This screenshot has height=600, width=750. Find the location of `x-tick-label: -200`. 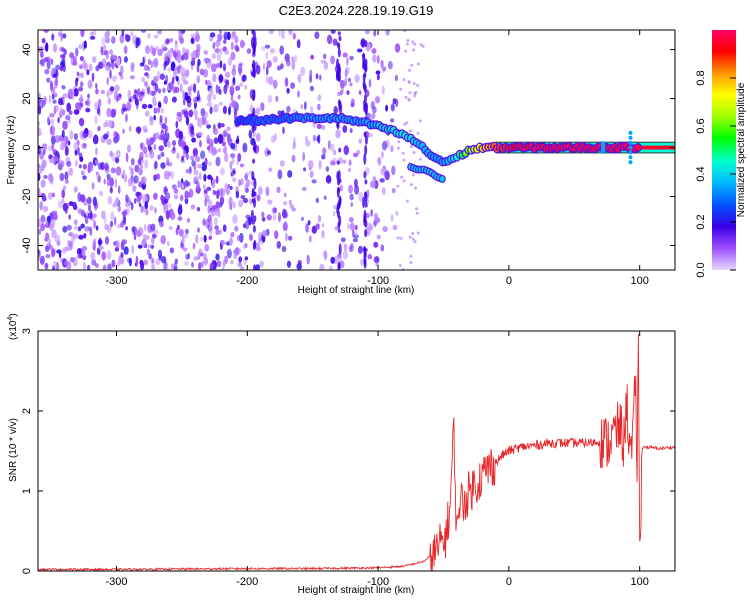

x-tick-label: -200 is located at coordinates (247, 582).